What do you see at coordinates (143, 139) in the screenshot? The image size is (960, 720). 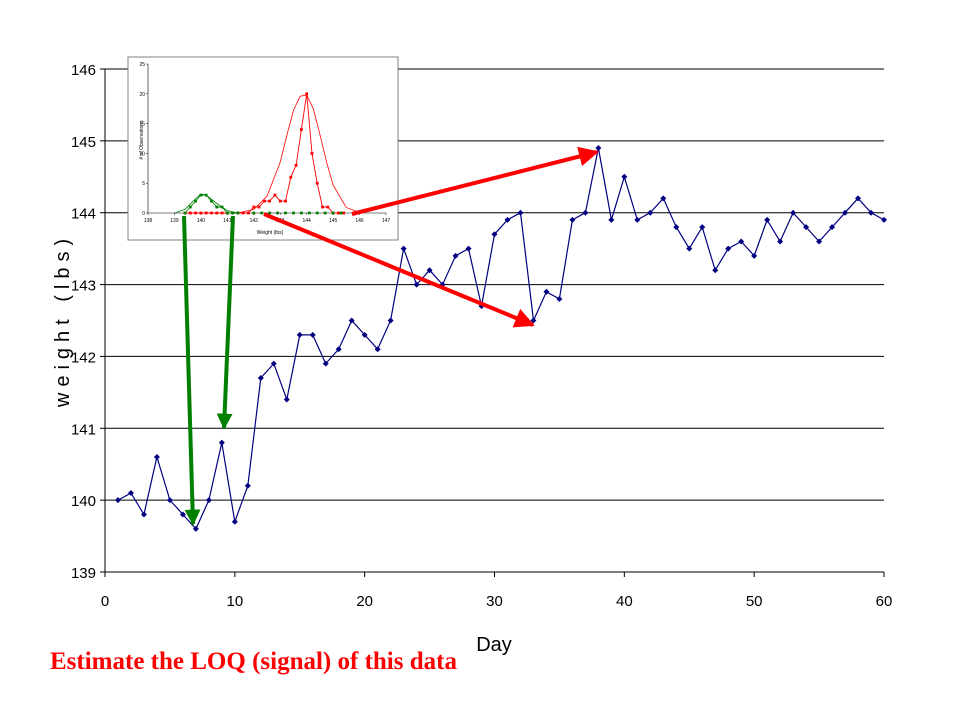 I see `inset-y-tick-labels: 0 5 10 15 20 25` at bounding box center [143, 139].